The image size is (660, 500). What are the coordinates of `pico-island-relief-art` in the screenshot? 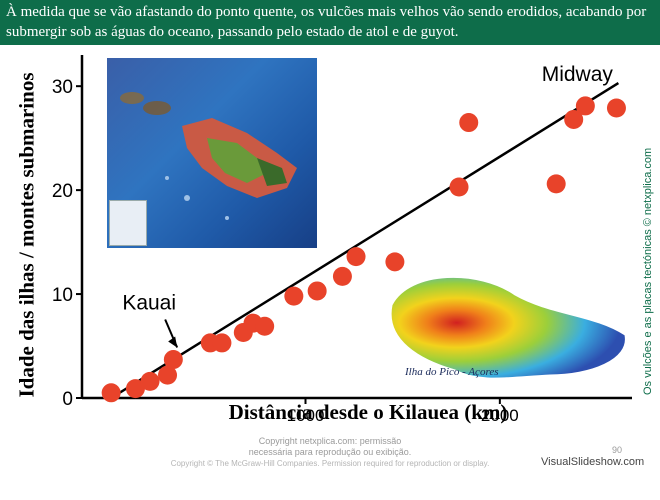 It's located at (508, 327).